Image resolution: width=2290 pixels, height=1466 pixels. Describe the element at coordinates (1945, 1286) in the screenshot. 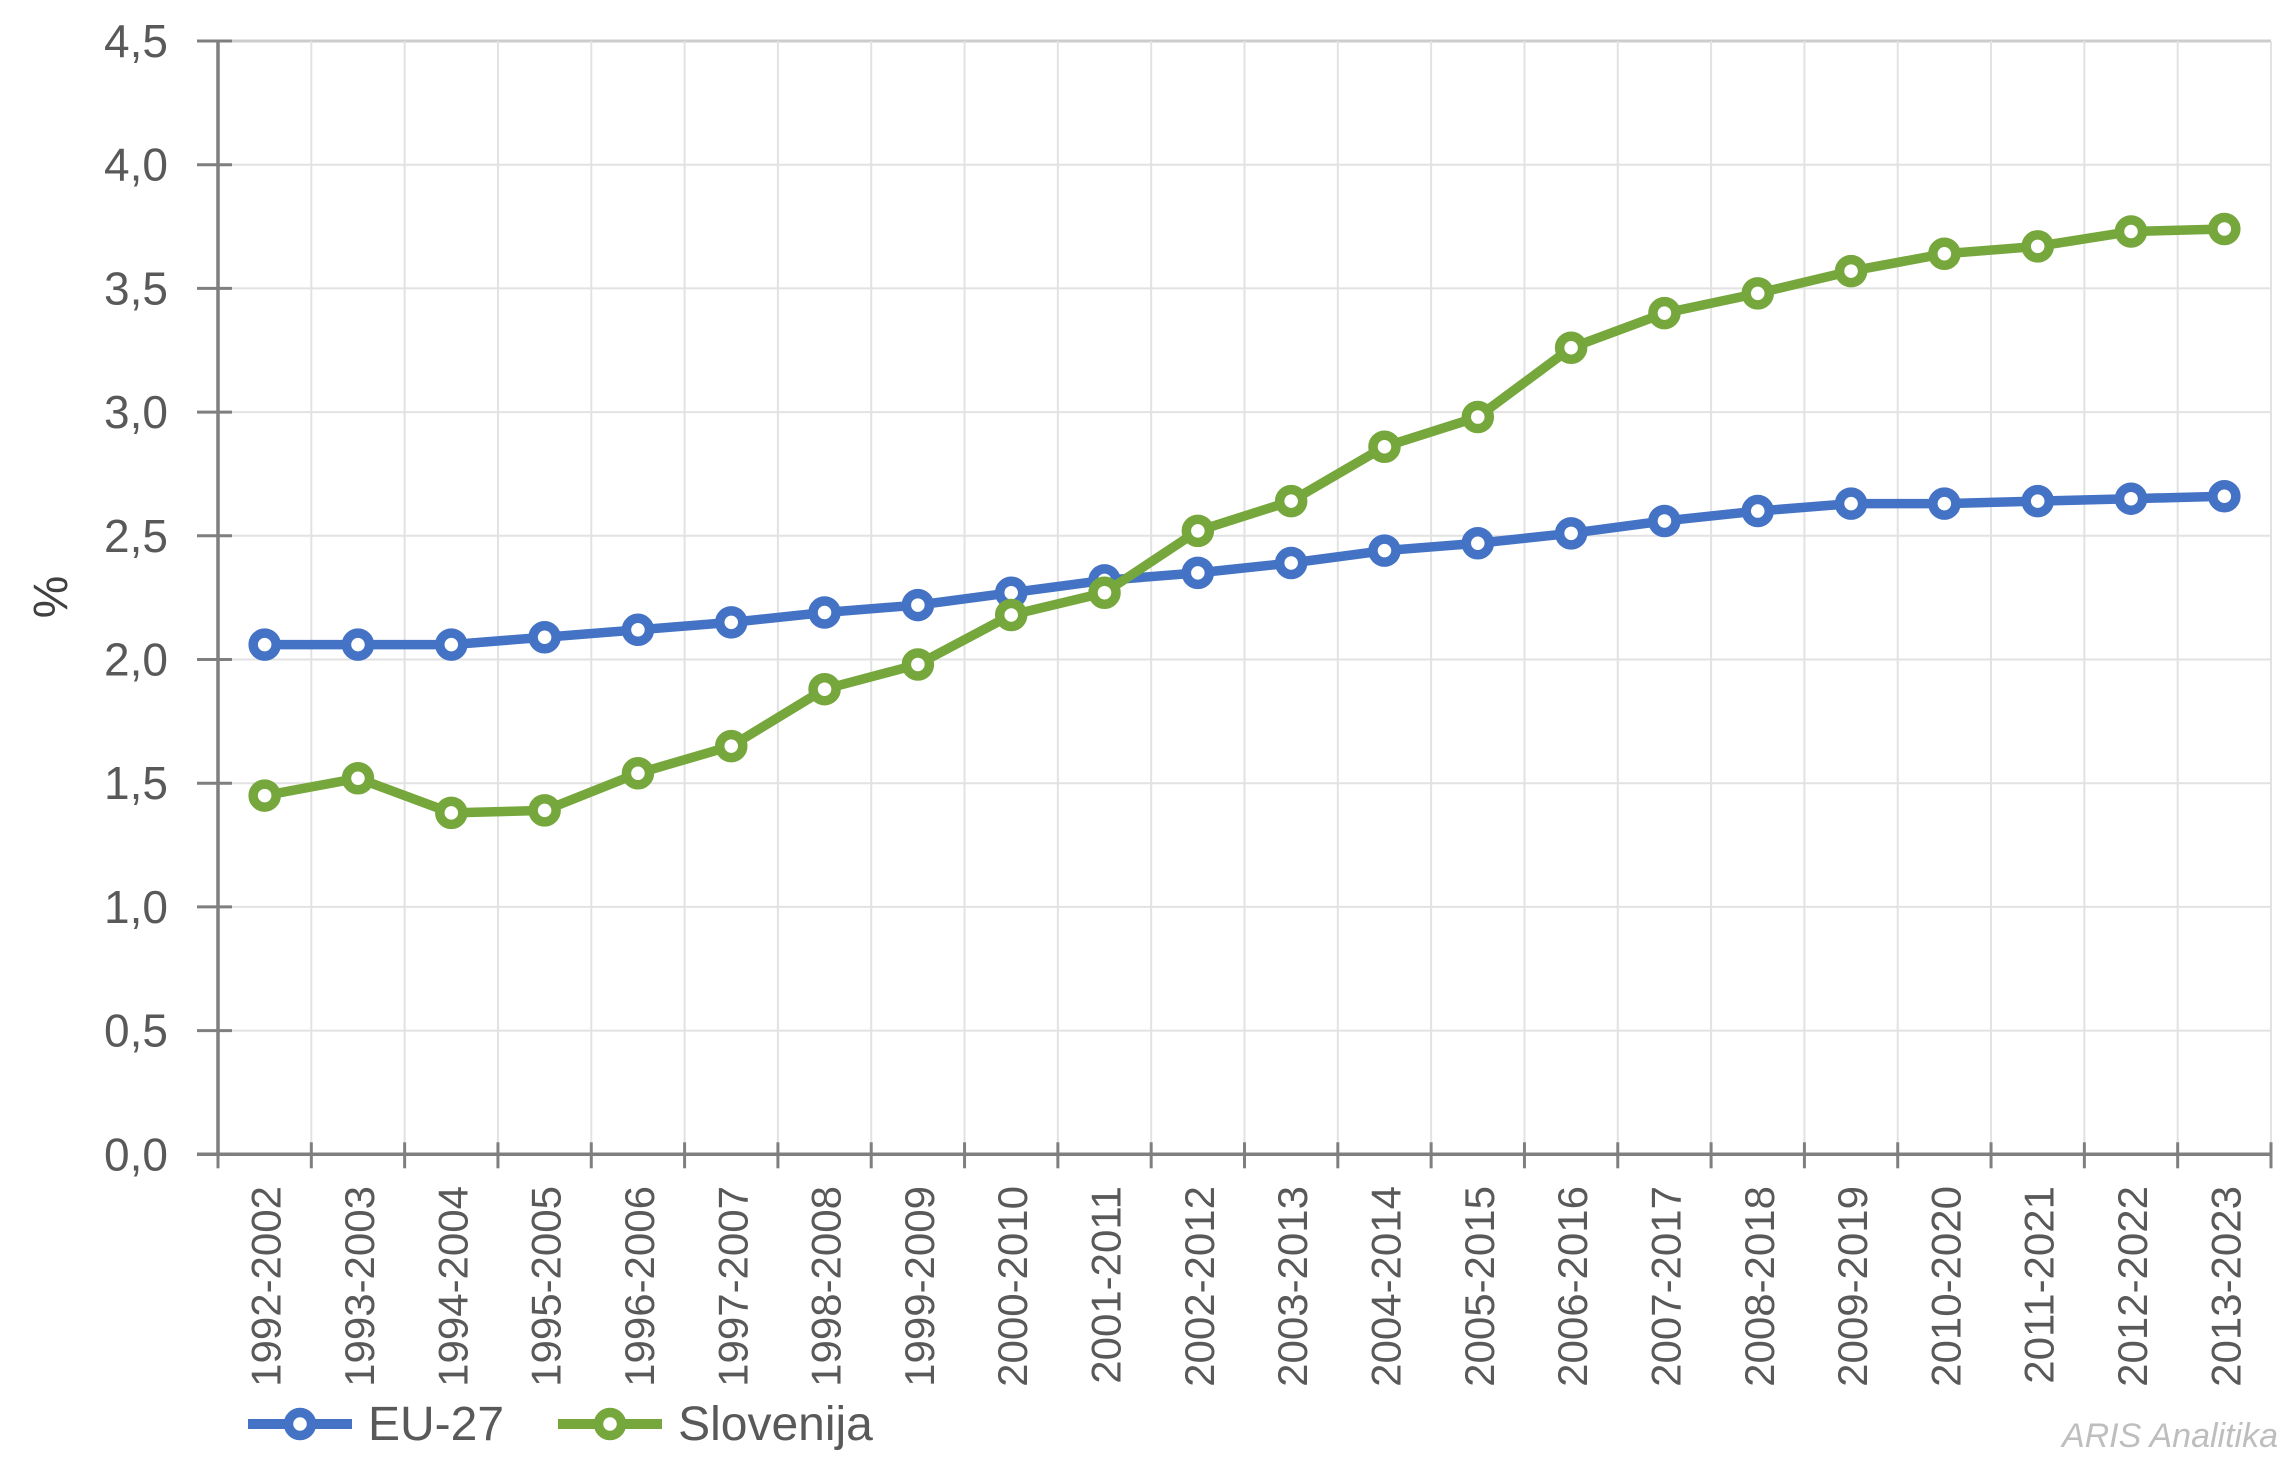

I see `x-tick-label: 2010-2020` at that location.